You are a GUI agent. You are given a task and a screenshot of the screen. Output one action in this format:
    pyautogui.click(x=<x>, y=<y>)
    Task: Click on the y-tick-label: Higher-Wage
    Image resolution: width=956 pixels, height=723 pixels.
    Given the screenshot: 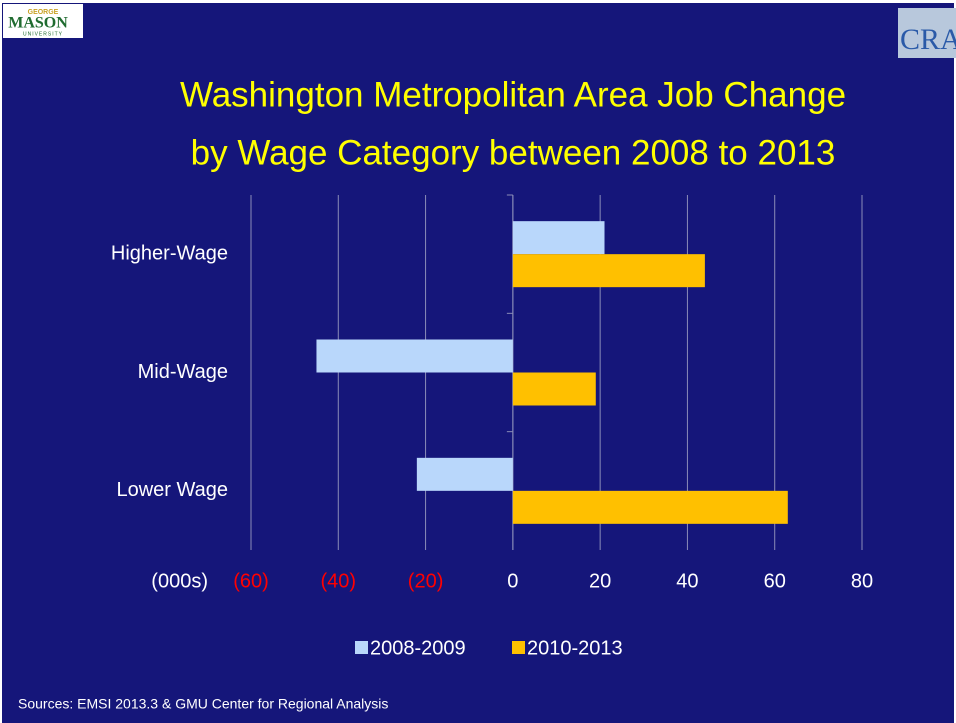 What is the action you would take?
    pyautogui.click(x=169, y=253)
    